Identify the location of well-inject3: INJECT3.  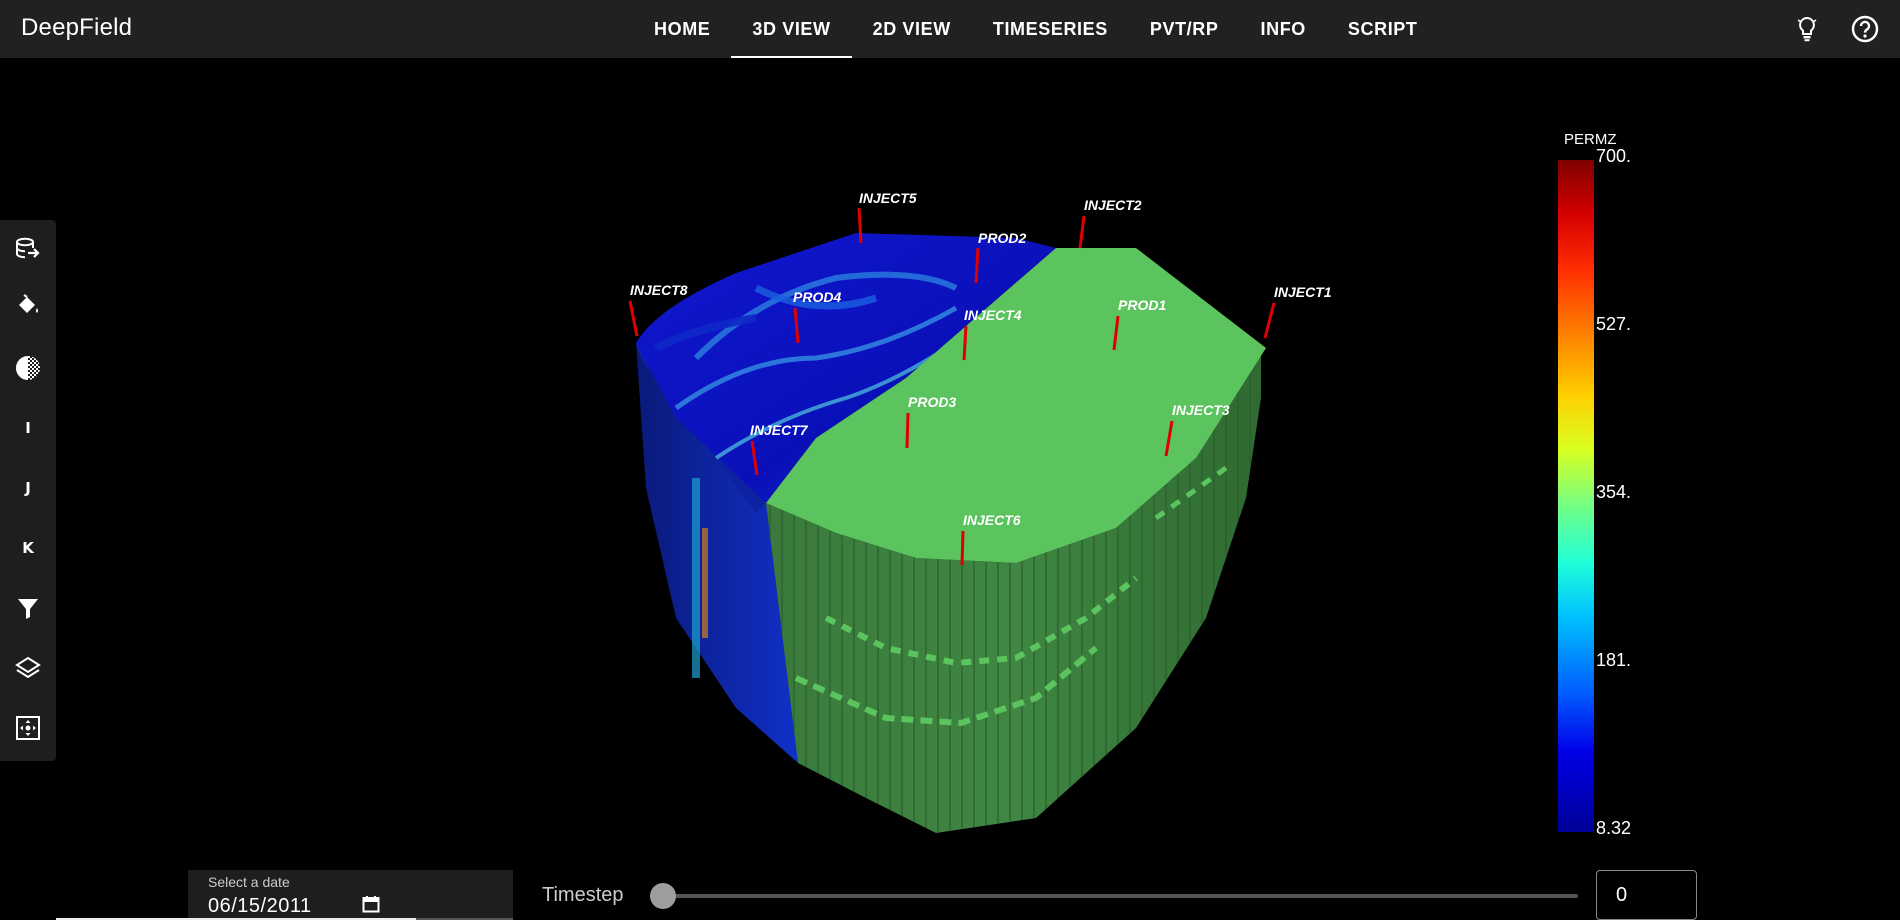
(1197, 429).